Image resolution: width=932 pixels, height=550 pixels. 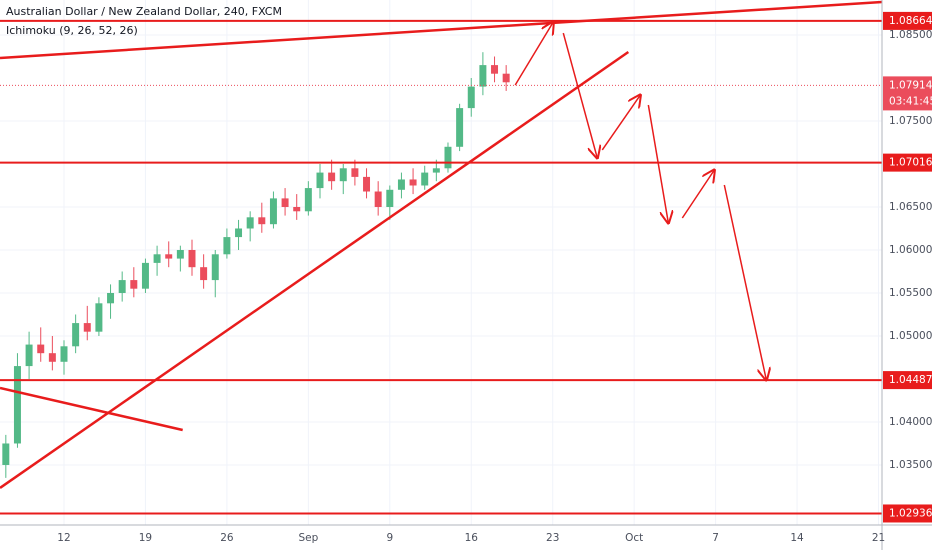 I want to click on y-tick-label: 1.08500, so click(x=910, y=35).